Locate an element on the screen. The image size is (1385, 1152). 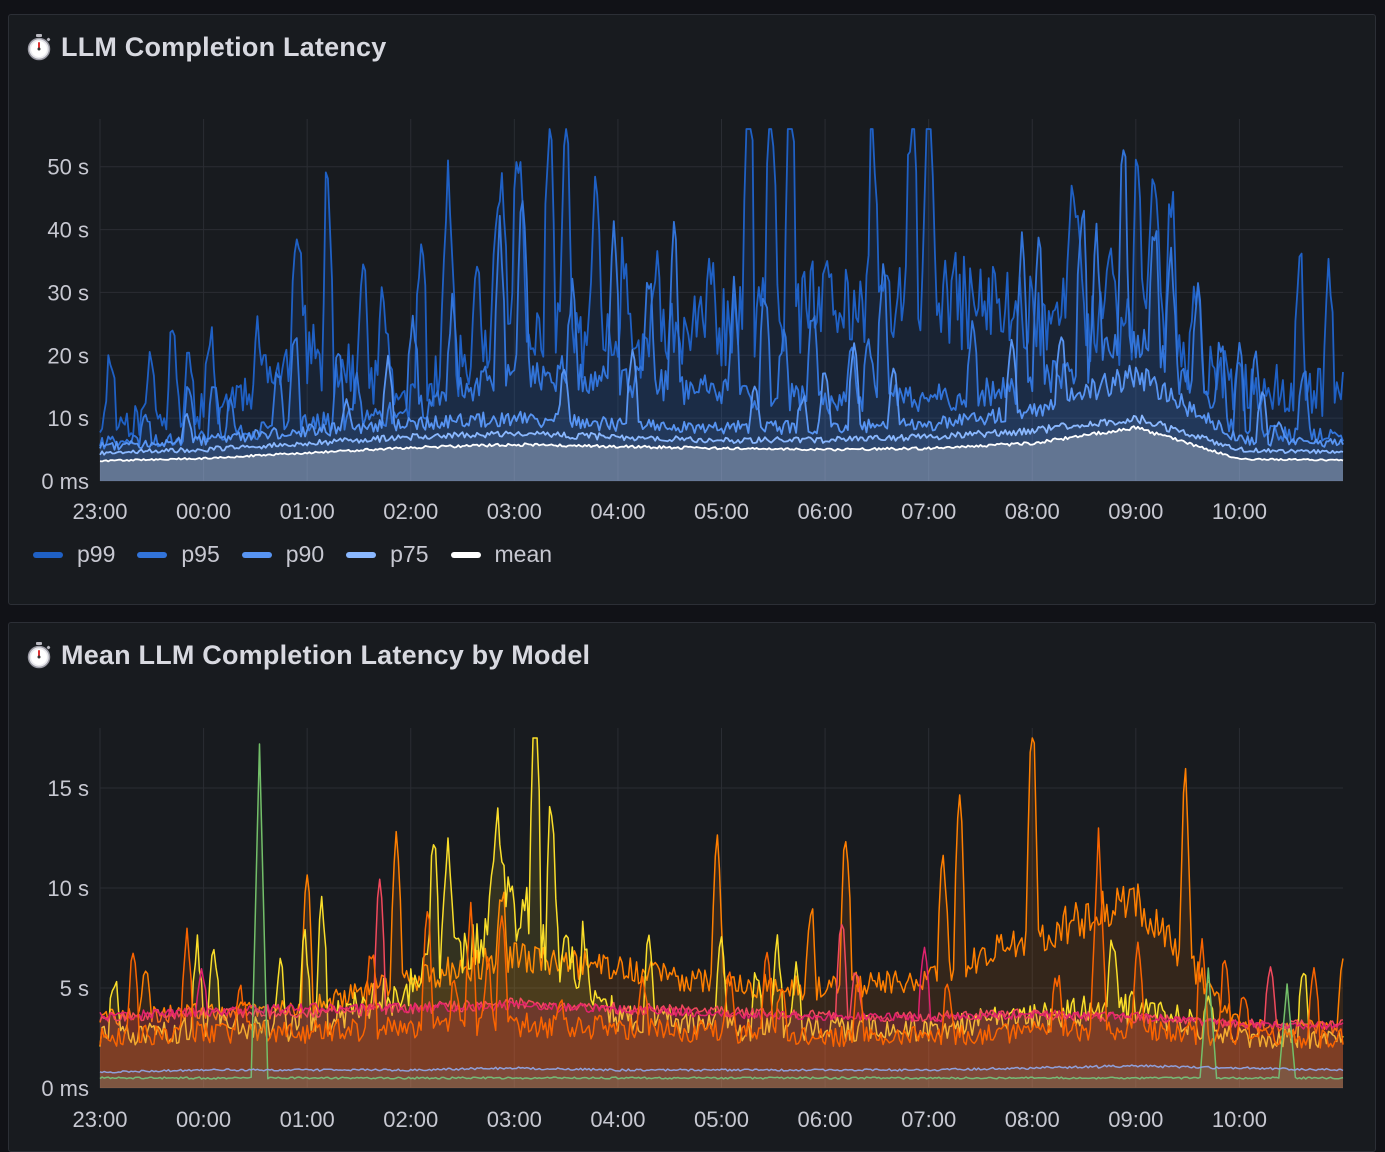
legend-item-mean: mean is located at coordinates (501, 554).